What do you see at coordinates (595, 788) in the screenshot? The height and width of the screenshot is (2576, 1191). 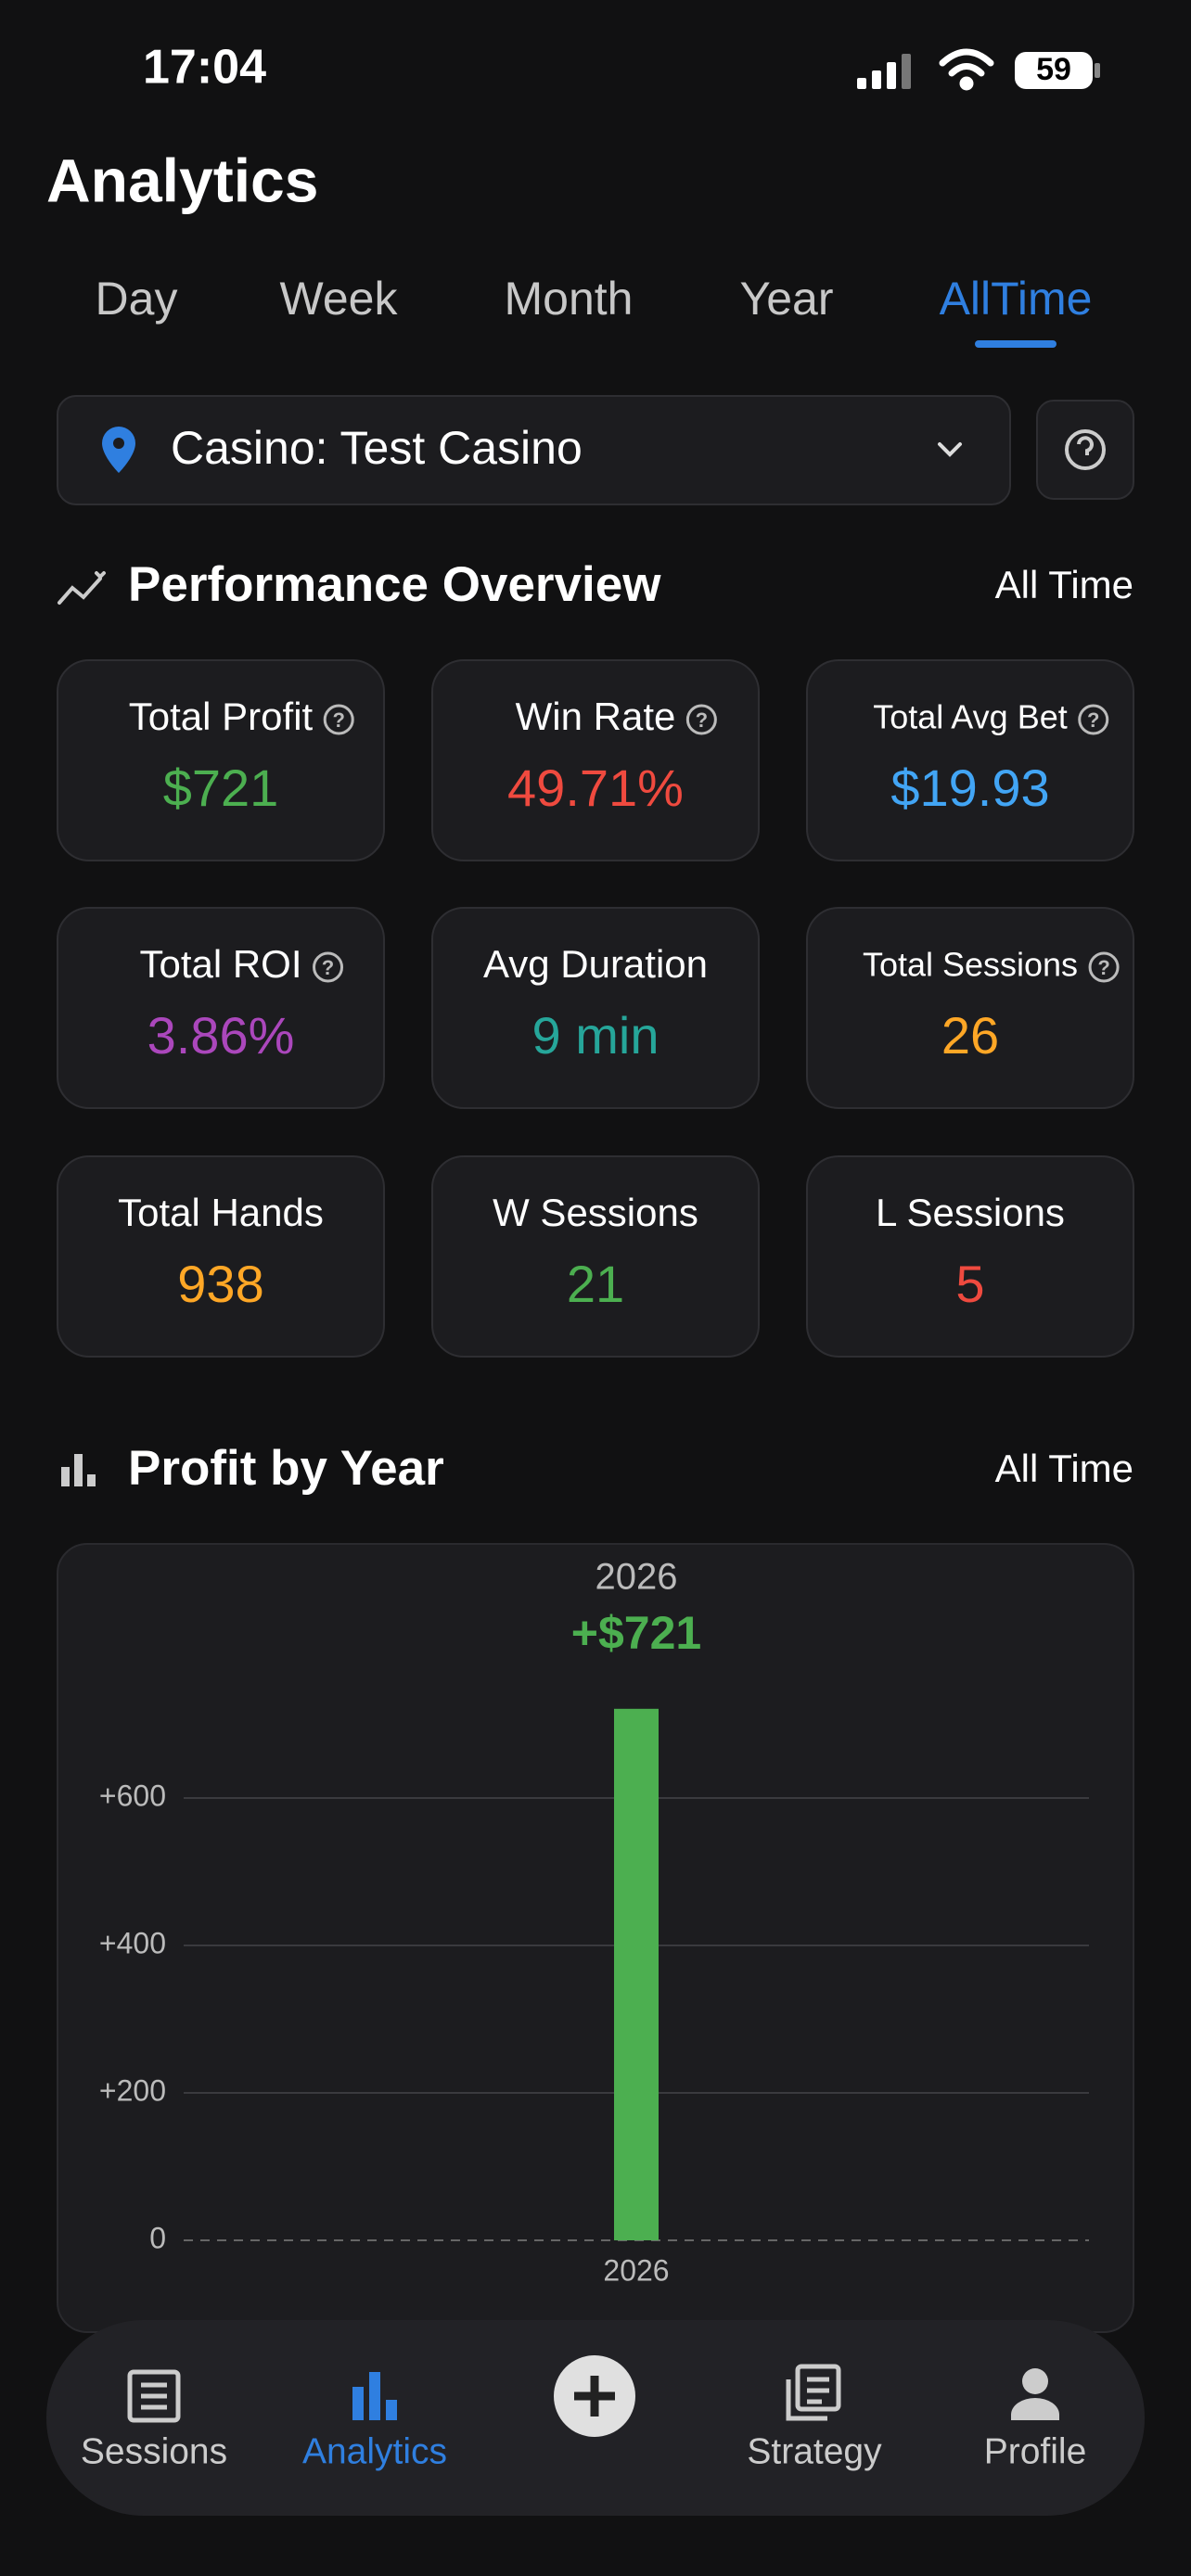 I see `stat-value: 49.71%` at bounding box center [595, 788].